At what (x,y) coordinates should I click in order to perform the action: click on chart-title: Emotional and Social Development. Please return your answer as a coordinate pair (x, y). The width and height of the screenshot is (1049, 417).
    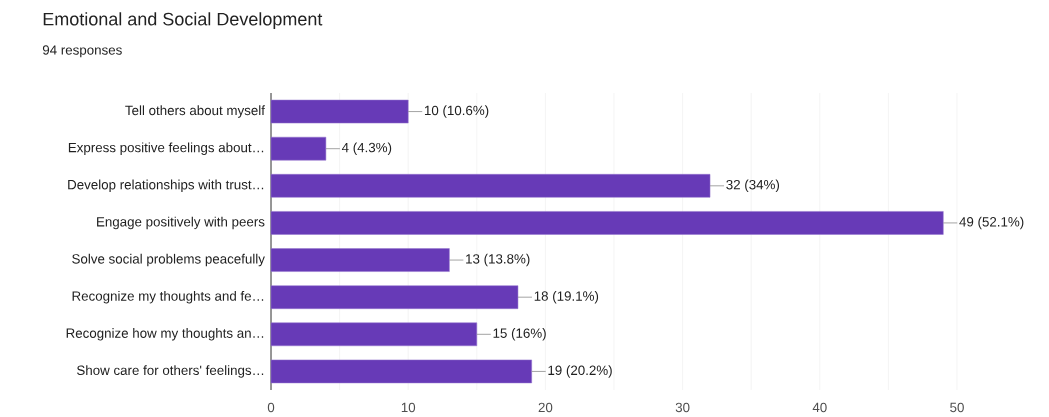
    Looking at the image, I should click on (183, 21).